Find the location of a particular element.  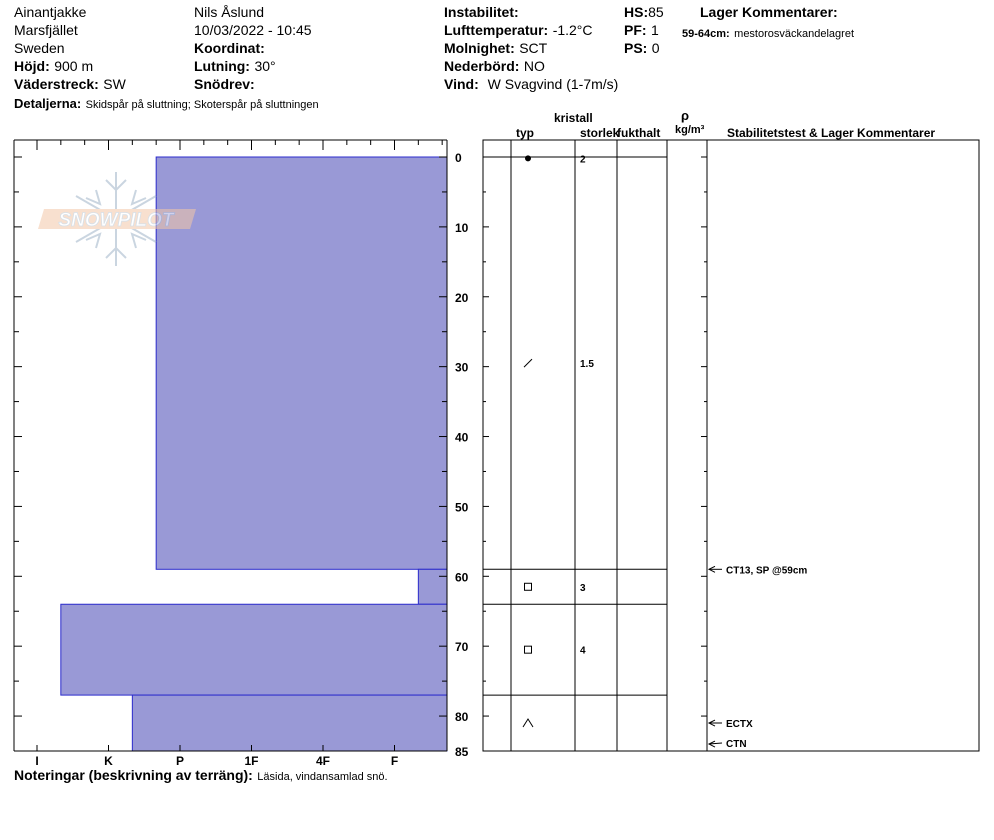

depth-tick-label: 20 is located at coordinates (462, 298).